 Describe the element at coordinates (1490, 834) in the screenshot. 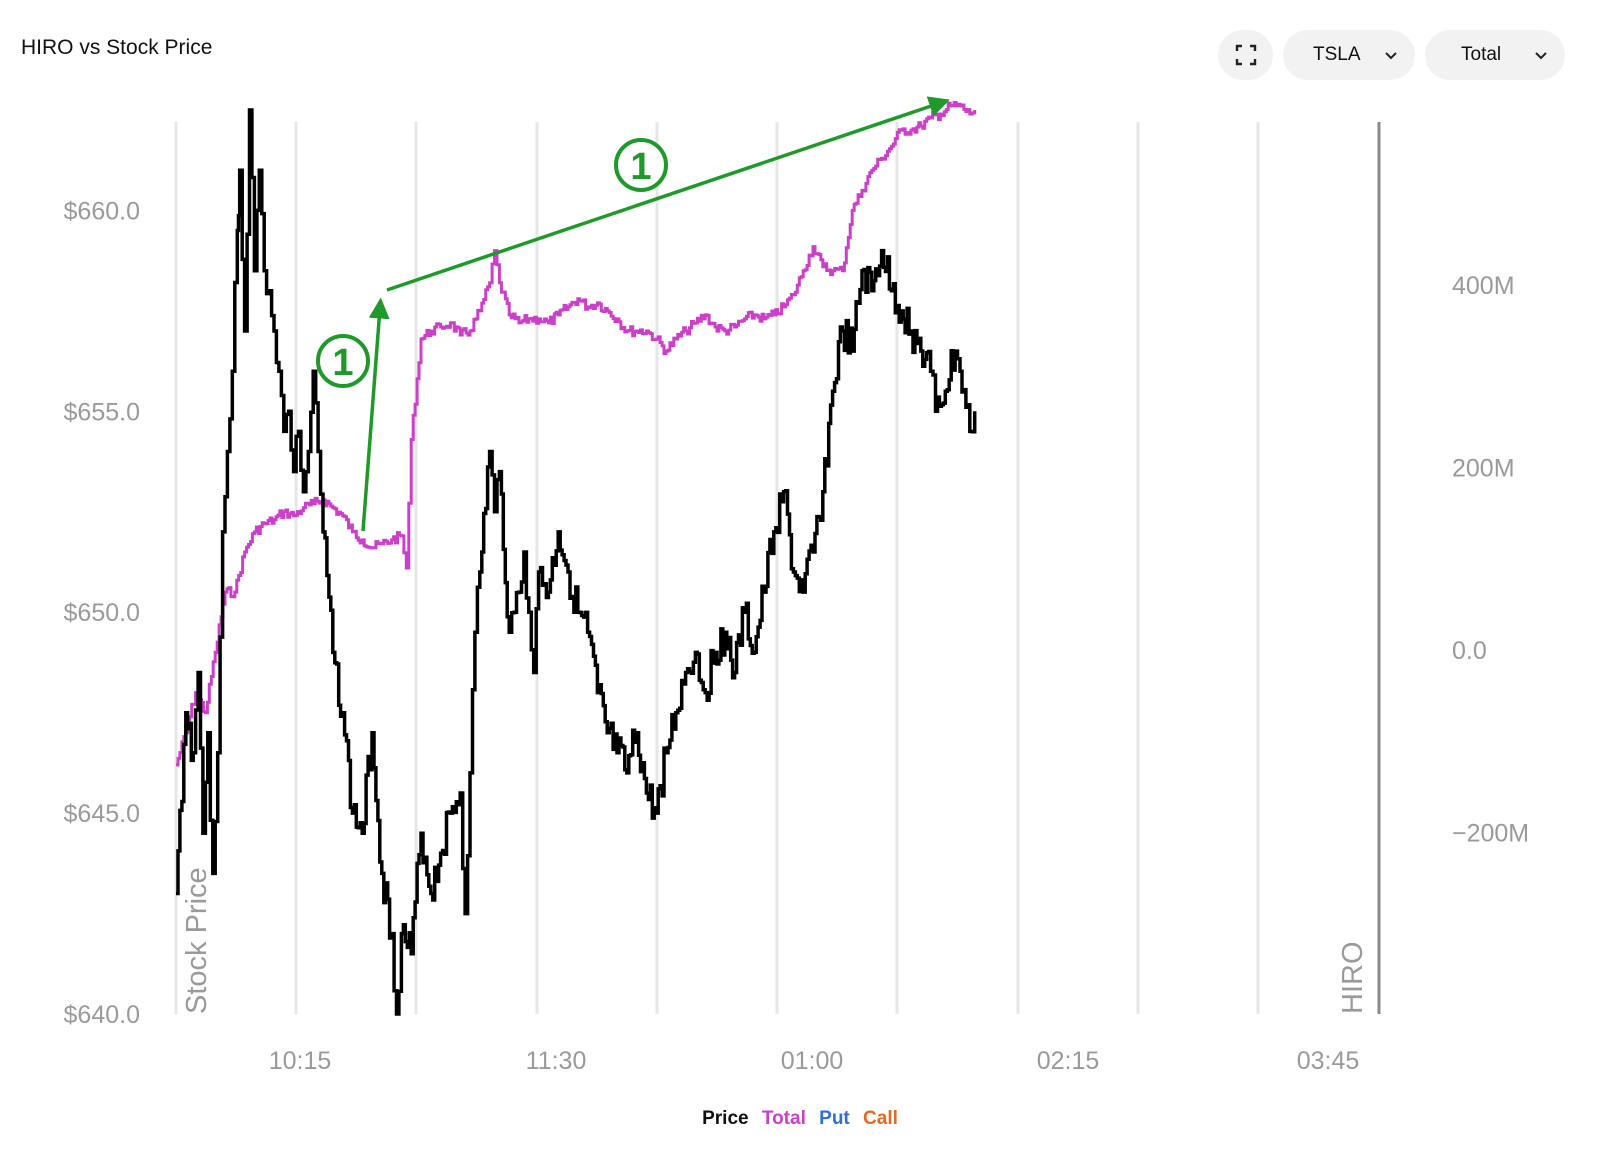

I see `right-tick-label: −200M` at that location.